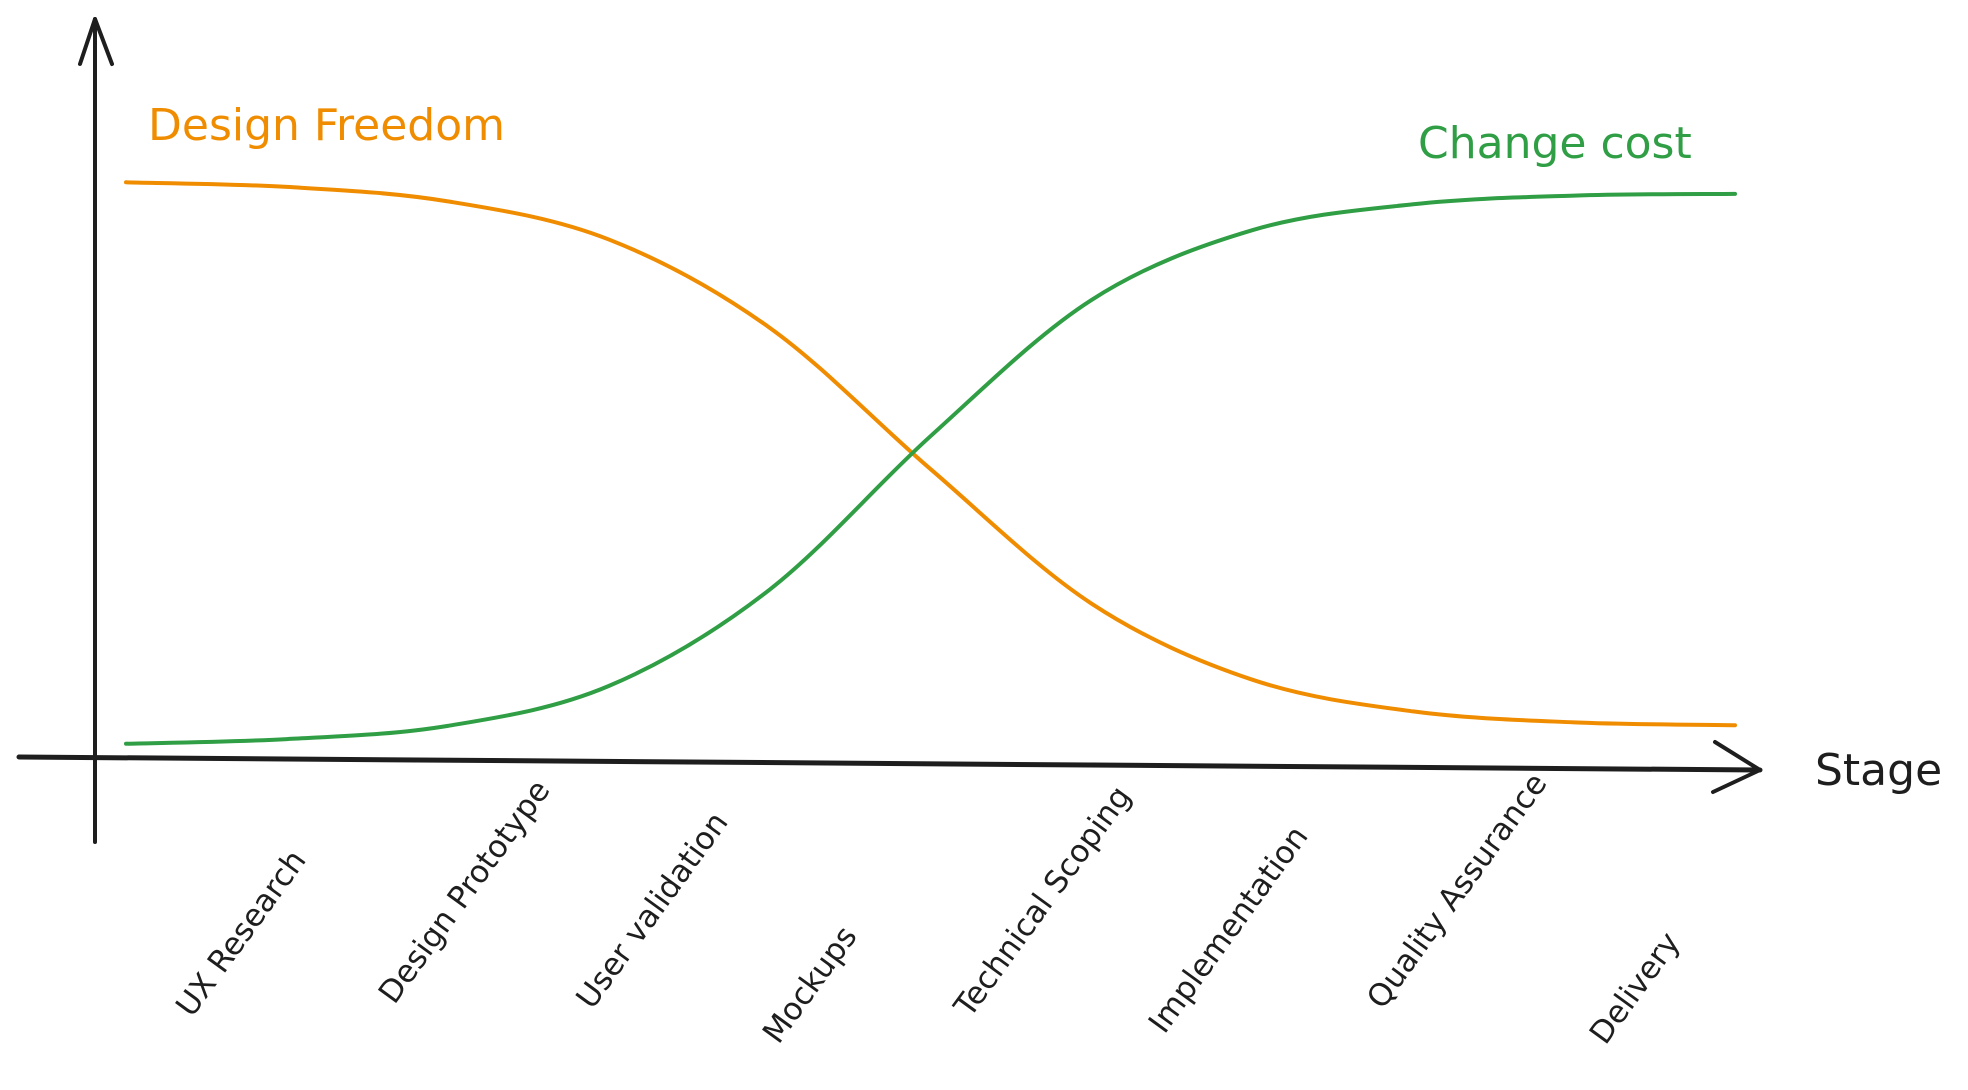  Describe the element at coordinates (465, 892) in the screenshot. I see `tick-label: Design Prototype` at that location.